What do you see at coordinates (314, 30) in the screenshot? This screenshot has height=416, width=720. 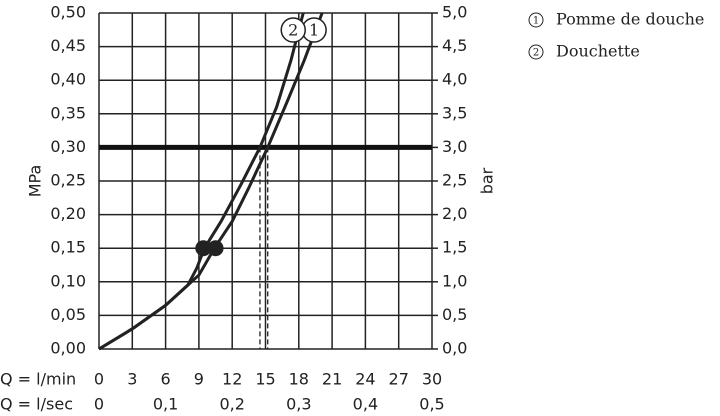 I see `curve-label: 1` at bounding box center [314, 30].